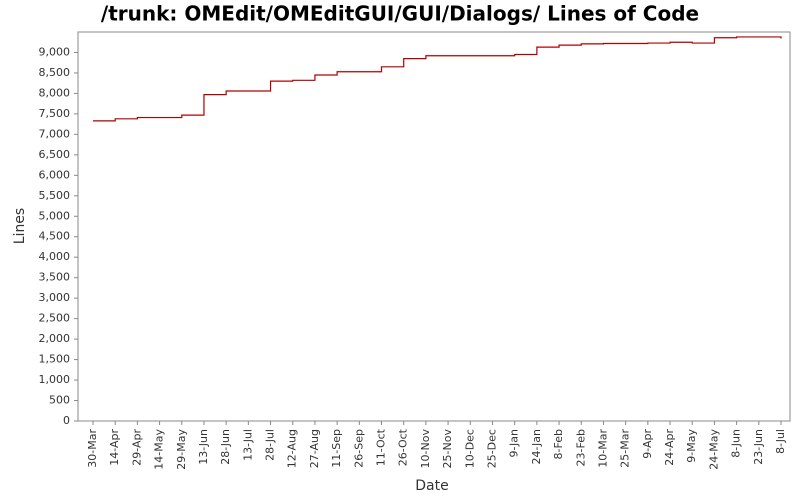 The image size is (800, 500). What do you see at coordinates (92, 448) in the screenshot?
I see `x-tick-label: 30-Mar` at bounding box center [92, 448].